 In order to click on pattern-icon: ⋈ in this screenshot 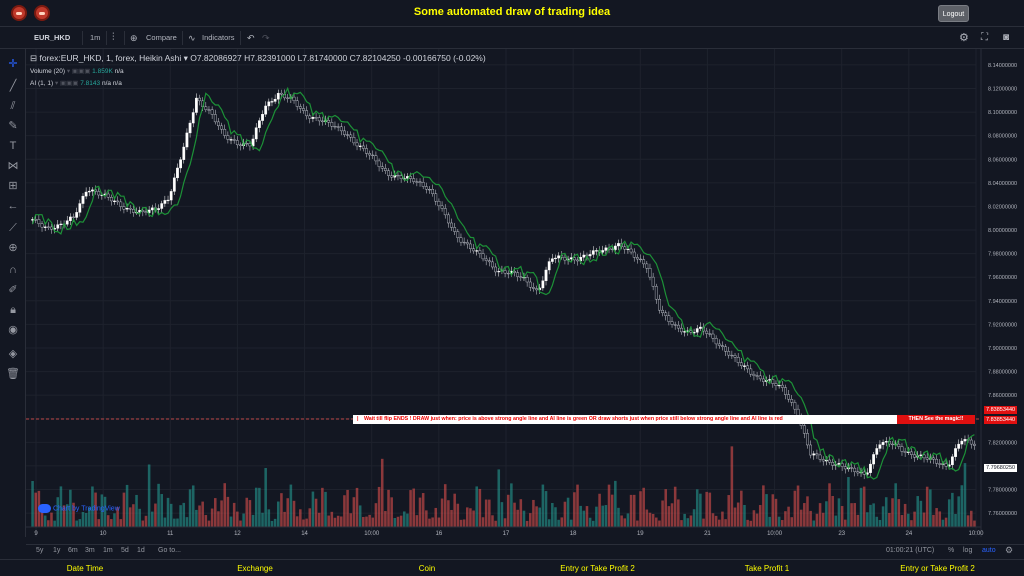, I will do `click(13, 166)`.